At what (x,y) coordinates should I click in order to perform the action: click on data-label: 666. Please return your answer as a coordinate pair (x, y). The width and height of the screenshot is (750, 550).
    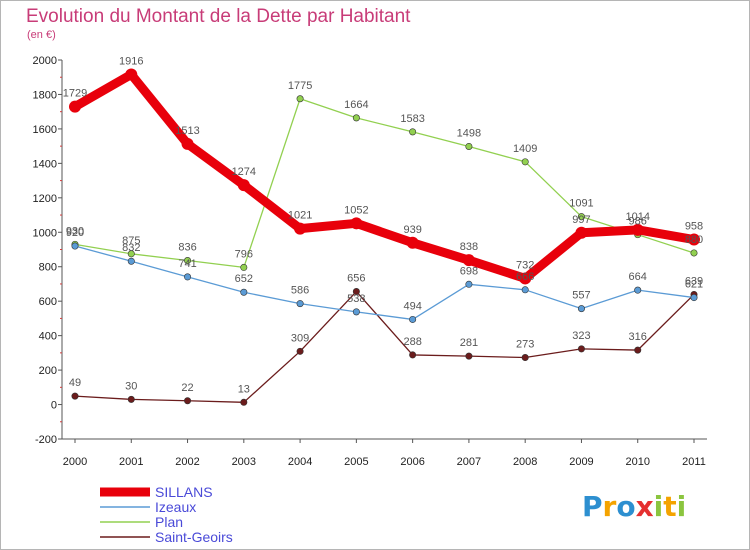
    Looking at the image, I should click on (525, 277).